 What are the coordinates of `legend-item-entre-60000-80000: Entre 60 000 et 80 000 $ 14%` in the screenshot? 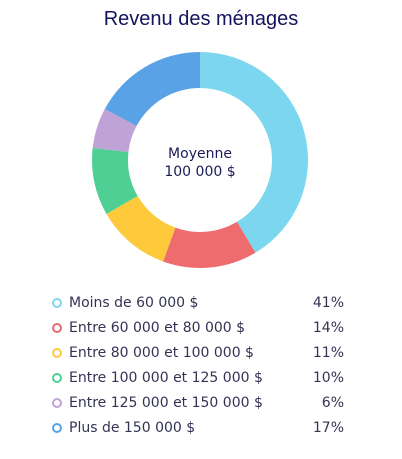 It's located at (200, 327).